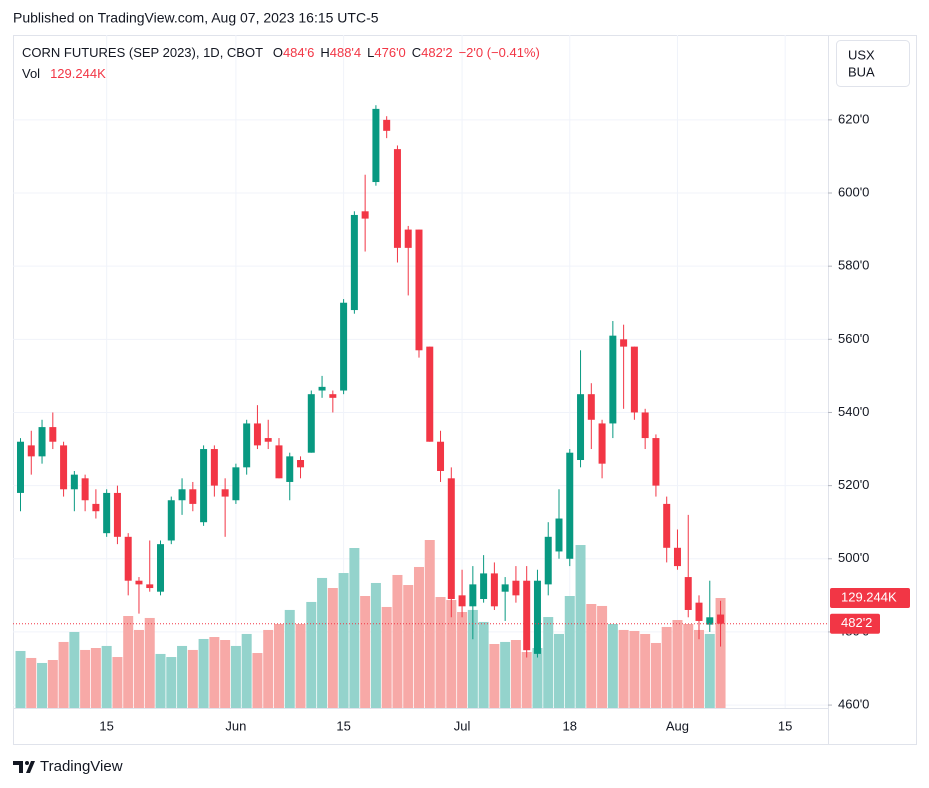 The width and height of the screenshot is (929, 788). I want to click on legend-open: 484'6, so click(298, 52).